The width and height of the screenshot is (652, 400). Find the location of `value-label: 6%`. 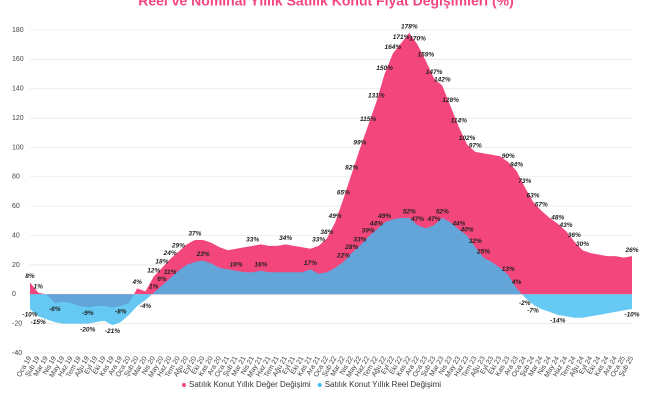

value-label: 6% is located at coordinates (162, 279).